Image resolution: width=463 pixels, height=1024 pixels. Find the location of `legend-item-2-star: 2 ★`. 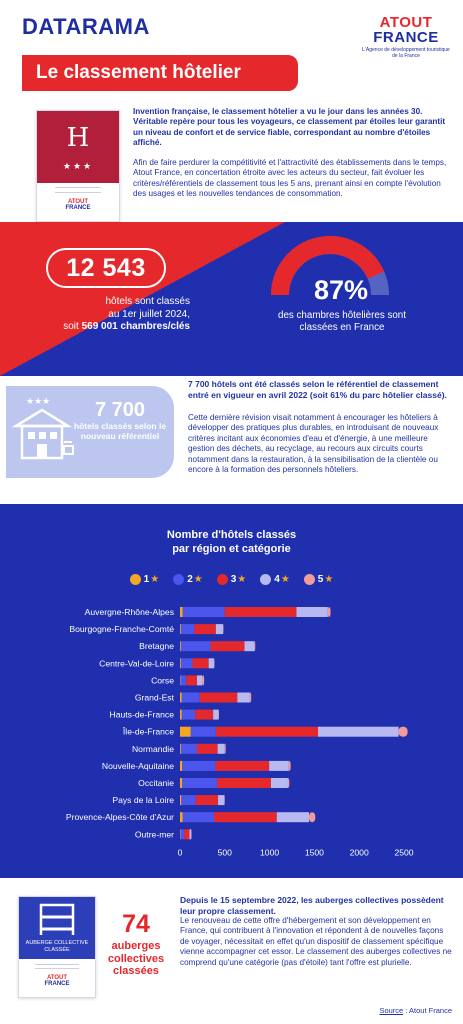

legend-item-2-star: 2 ★ is located at coordinates (188, 579).